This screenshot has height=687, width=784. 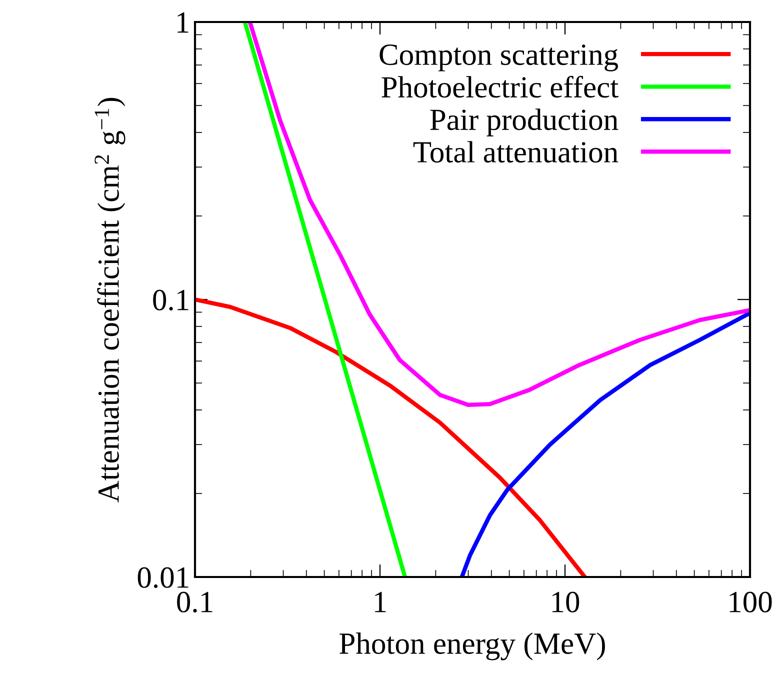 I want to click on x-tick-label: 0.1, so click(x=194, y=602).